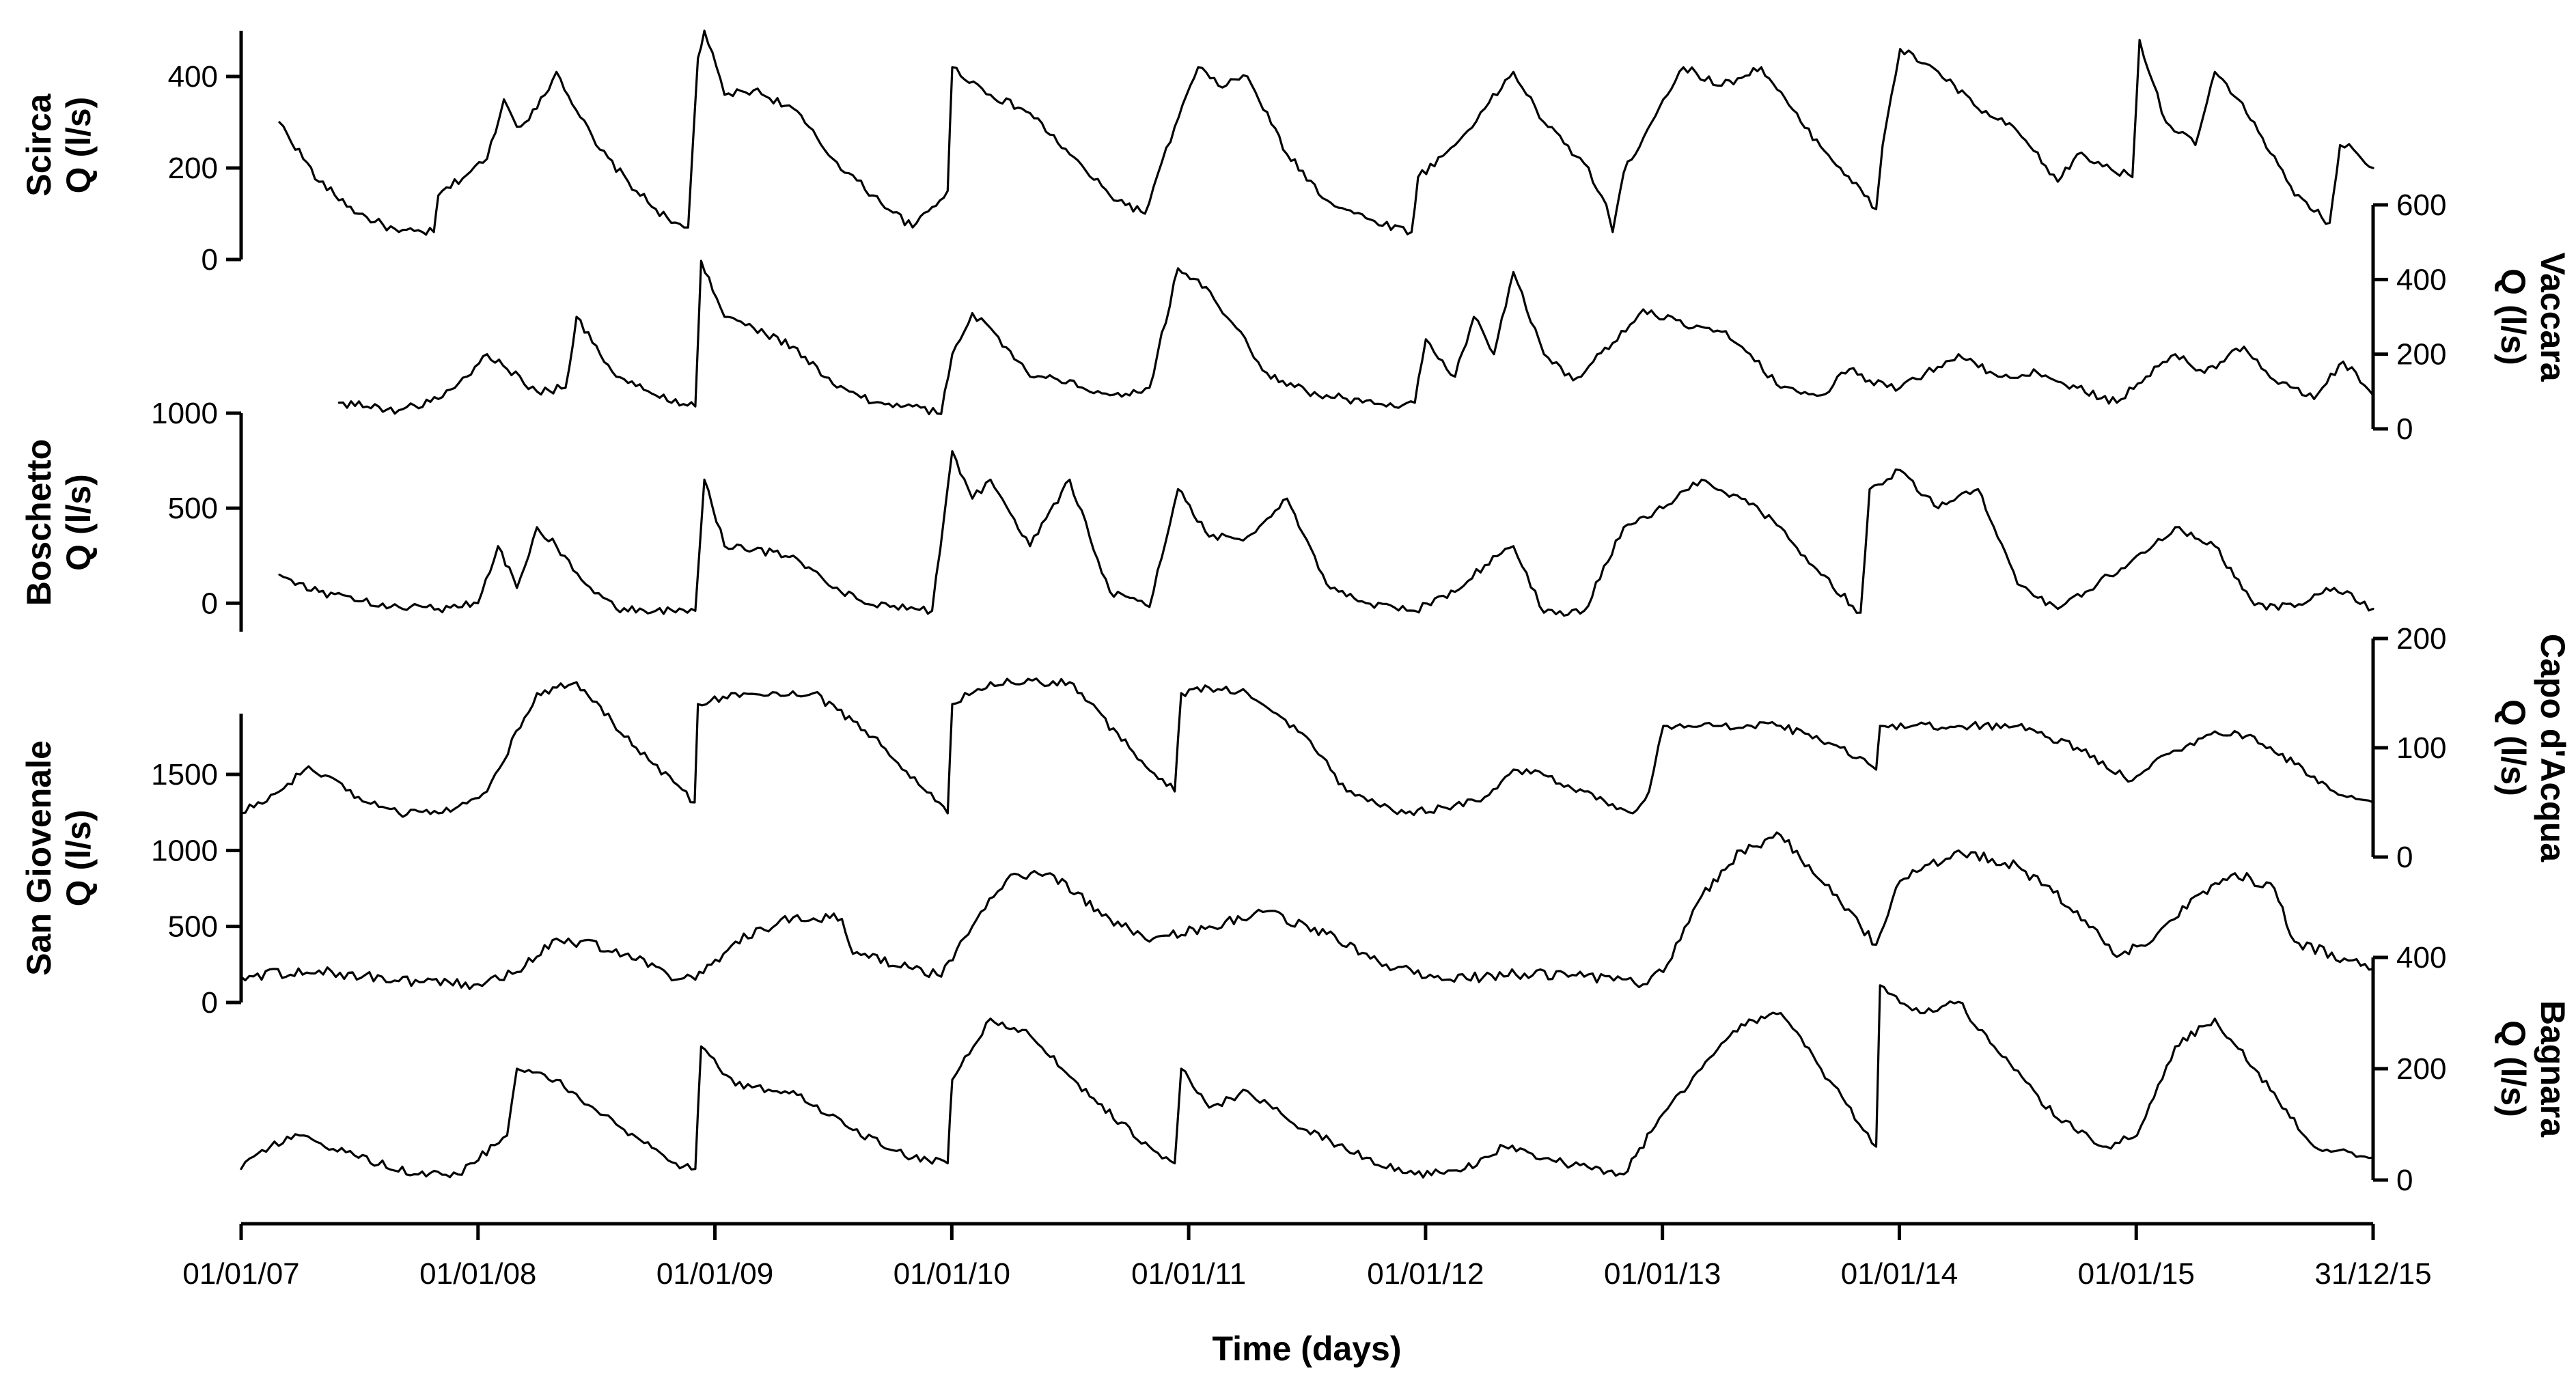  I want to click on bagnara-y-tick-label: 0, so click(2404, 1180).